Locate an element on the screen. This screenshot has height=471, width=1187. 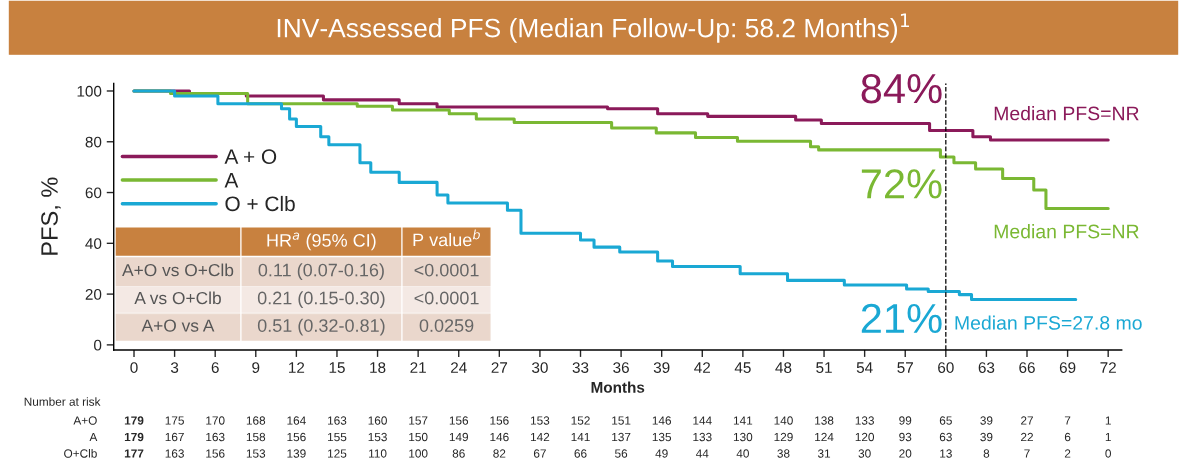
annotation: A vs O+Clb is located at coordinates (177, 298).